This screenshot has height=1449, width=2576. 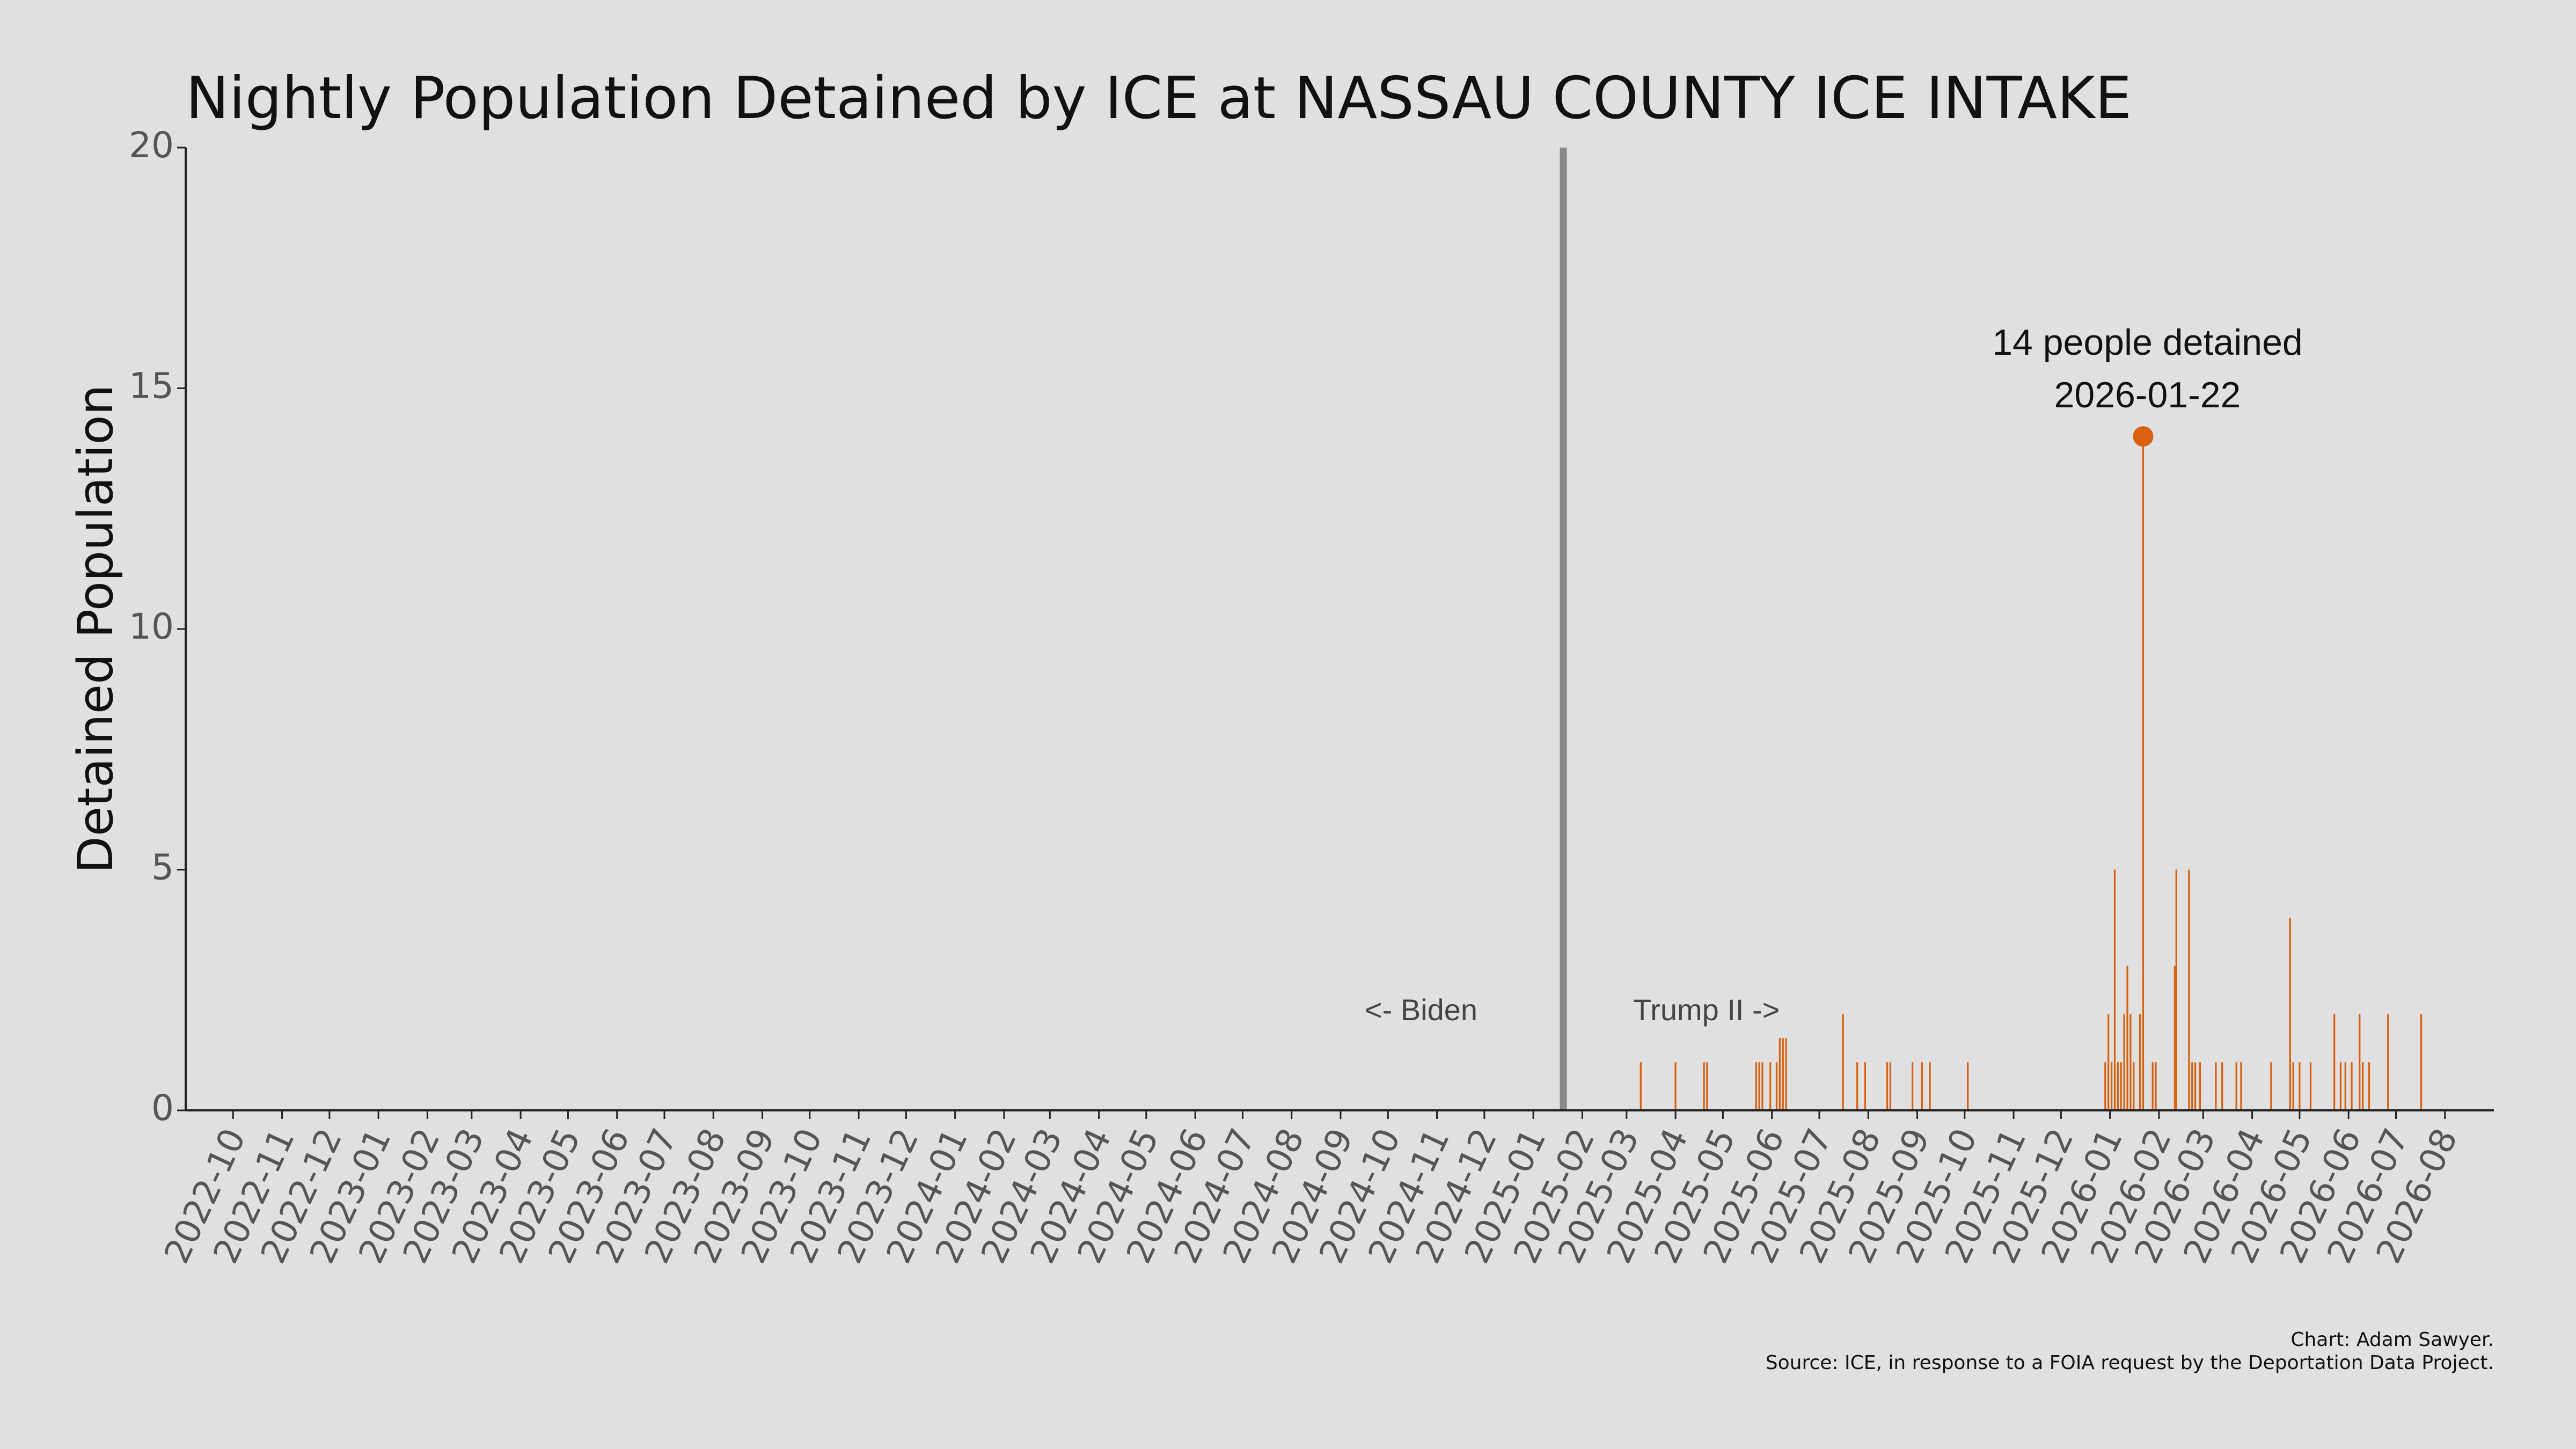 I want to click on peak-marker, so click(x=2143, y=436).